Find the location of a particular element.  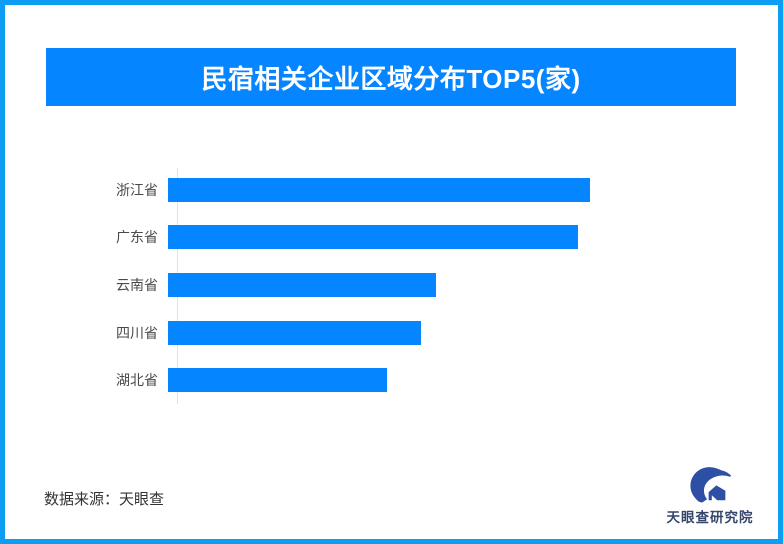

bar-row: 云南省 is located at coordinates (391, 285).